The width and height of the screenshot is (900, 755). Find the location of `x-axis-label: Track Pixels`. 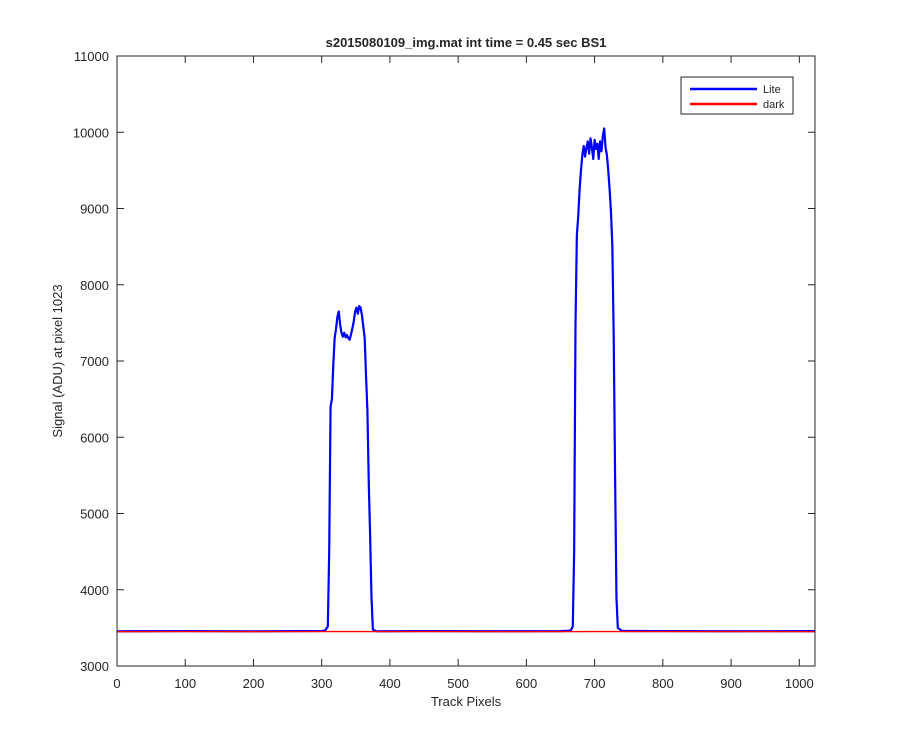

x-axis-label: Track Pixels is located at coordinates (466, 701).